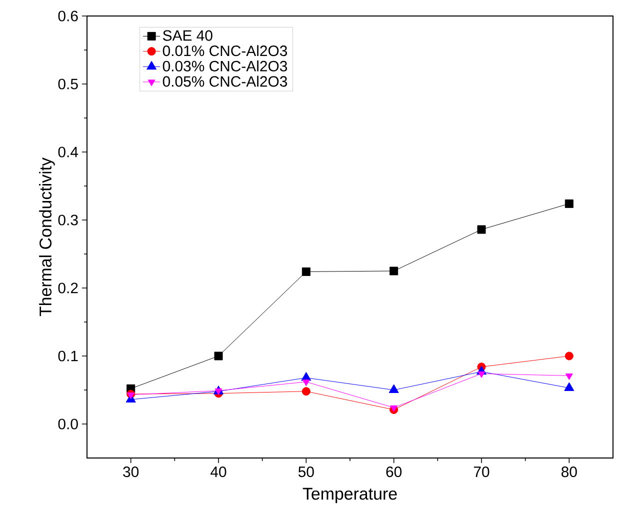  Describe the element at coordinates (68, 288) in the screenshot. I see `y-tick-label: 0.2` at that location.